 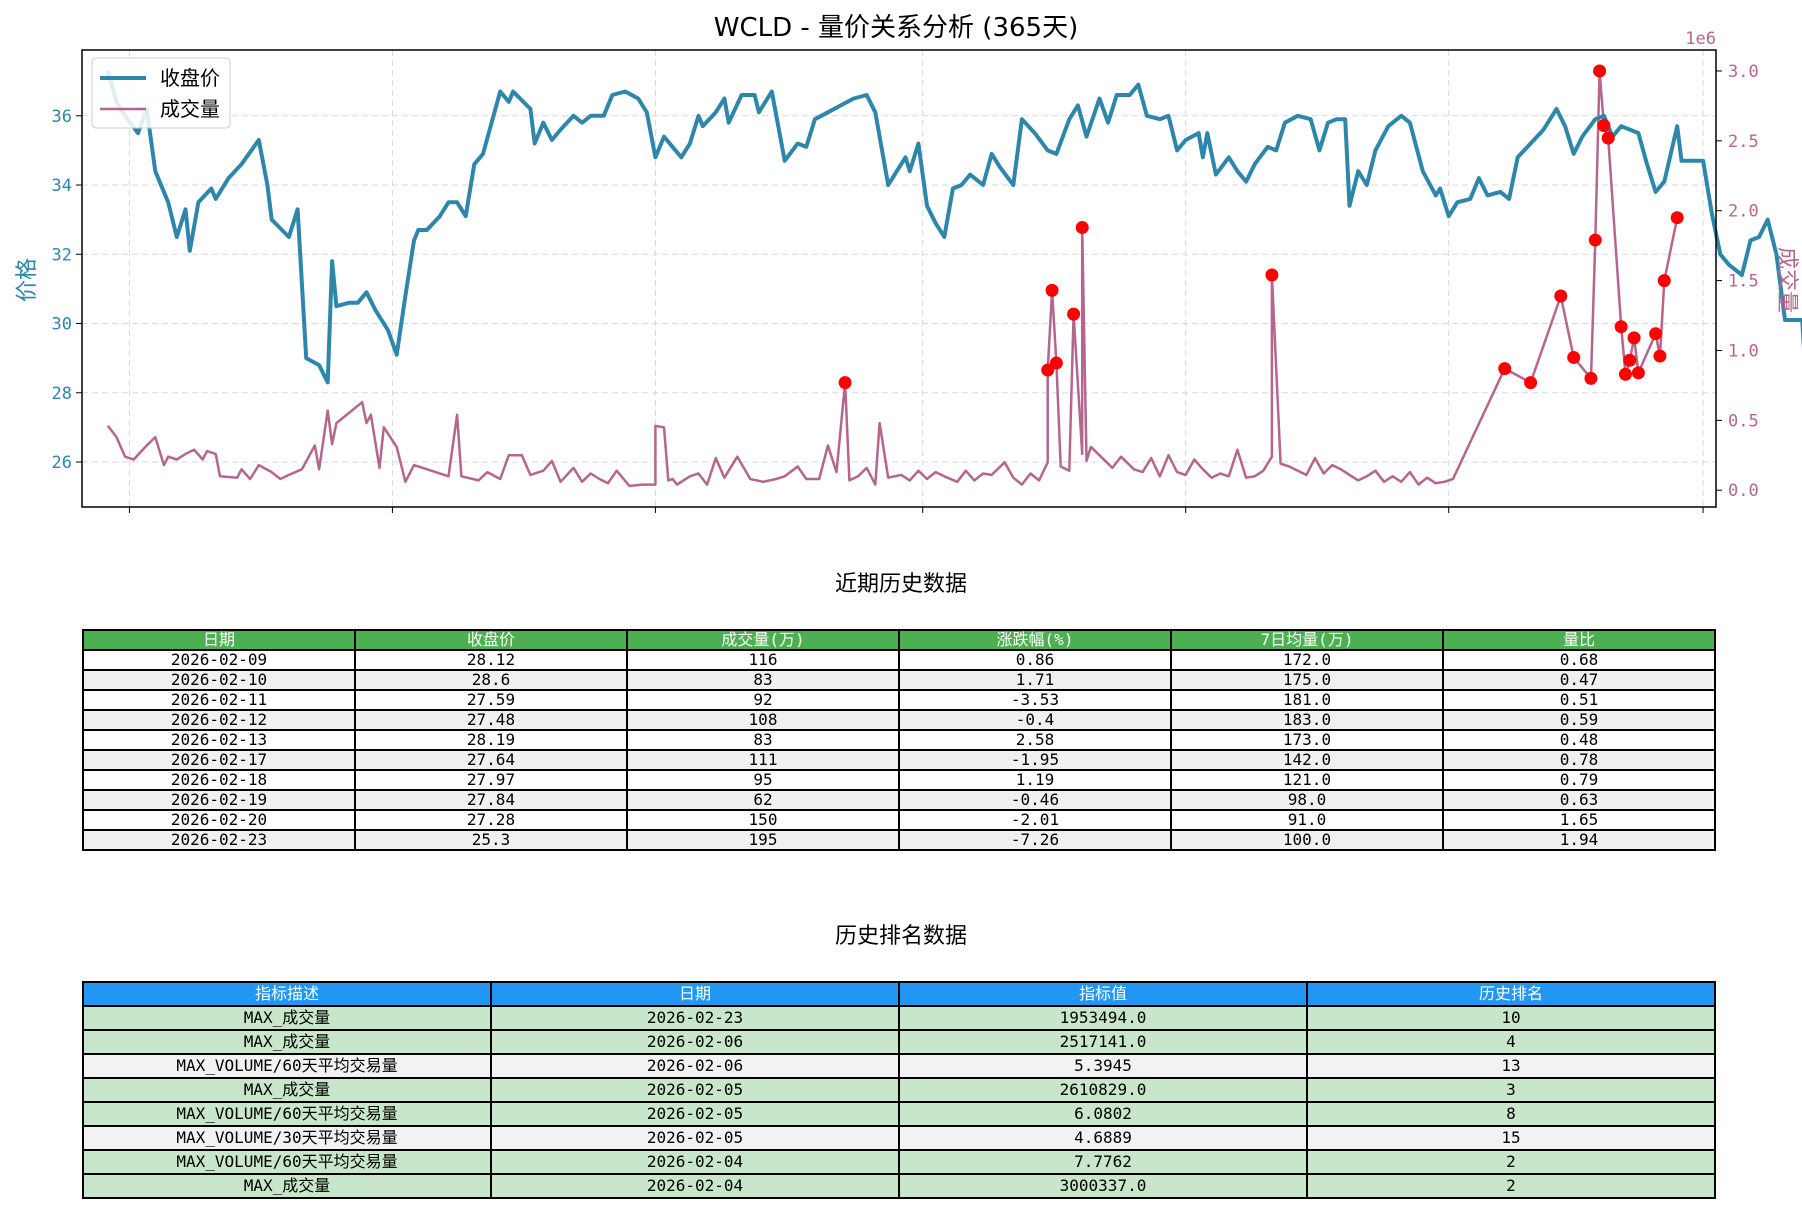 What do you see at coordinates (62, 394) in the screenshot?
I see `left-tick-label: 28` at bounding box center [62, 394].